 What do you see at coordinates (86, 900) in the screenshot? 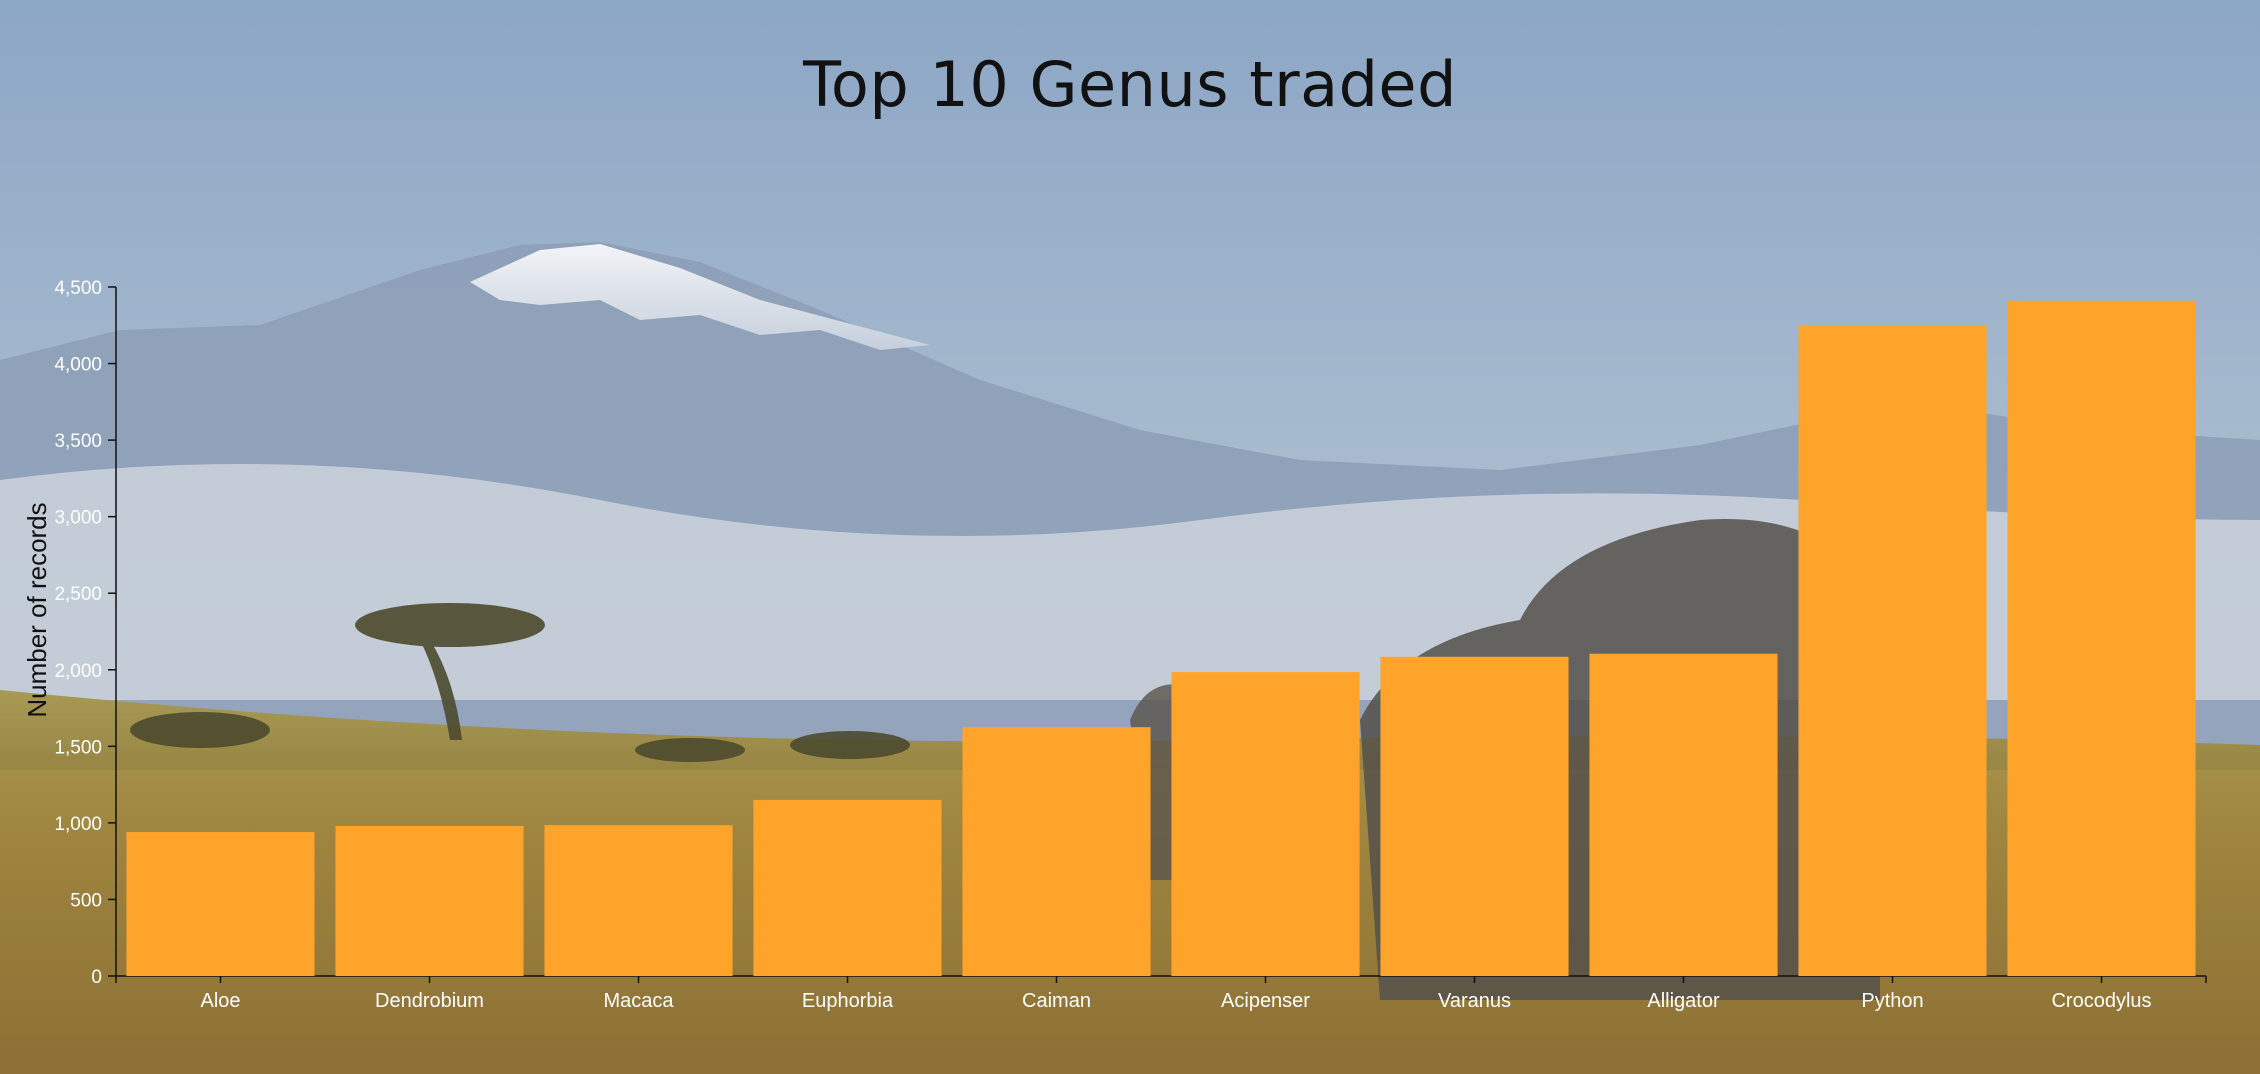
I see `y-tick-label: 500` at bounding box center [86, 900].